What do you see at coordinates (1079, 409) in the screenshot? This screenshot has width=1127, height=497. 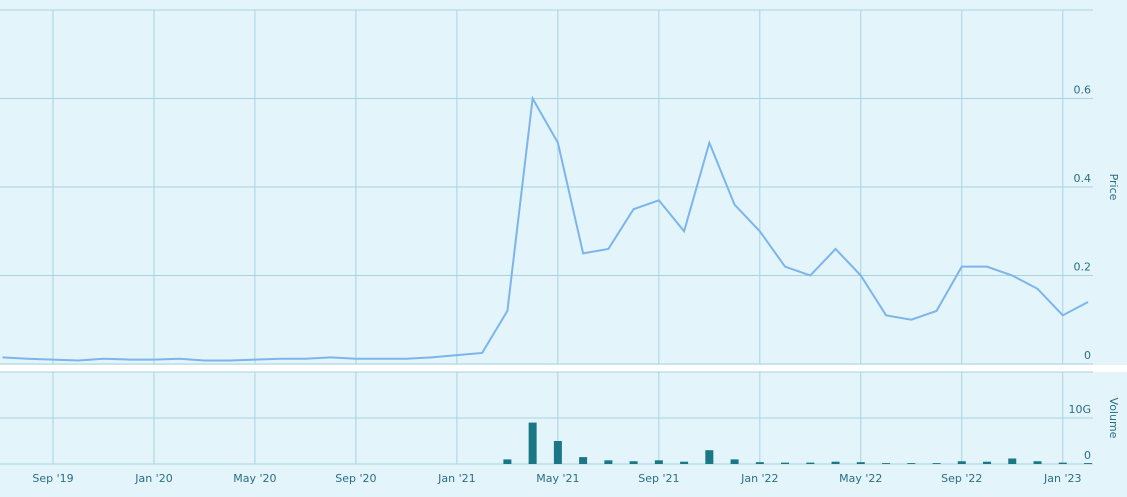 I see `y-tick-label: 10G` at bounding box center [1079, 409].